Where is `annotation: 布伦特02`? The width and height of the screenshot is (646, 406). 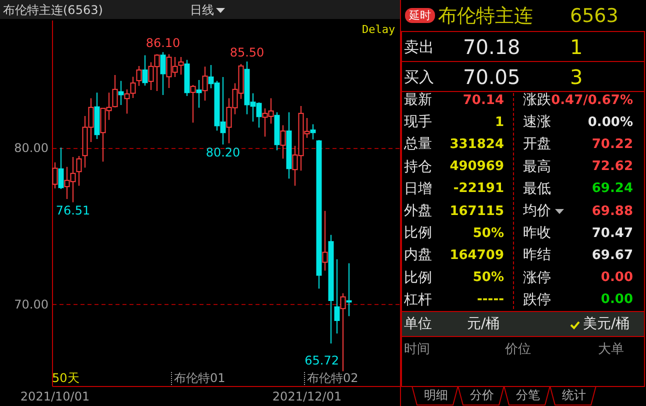 annotation: 布伦特02 is located at coordinates (332, 378).